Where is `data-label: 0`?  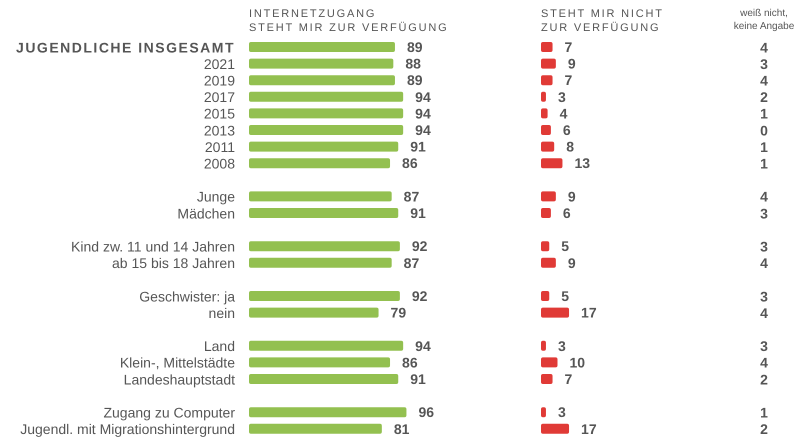
data-label: 0 is located at coordinates (764, 130).